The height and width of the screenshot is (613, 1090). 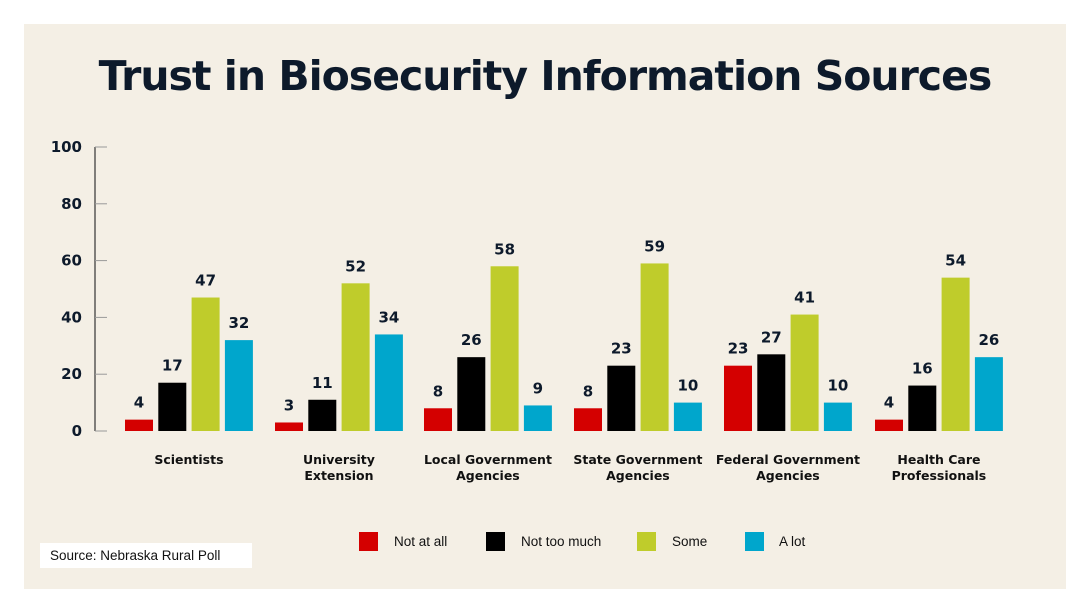 What do you see at coordinates (804, 298) in the screenshot?
I see `data-label: 41` at bounding box center [804, 298].